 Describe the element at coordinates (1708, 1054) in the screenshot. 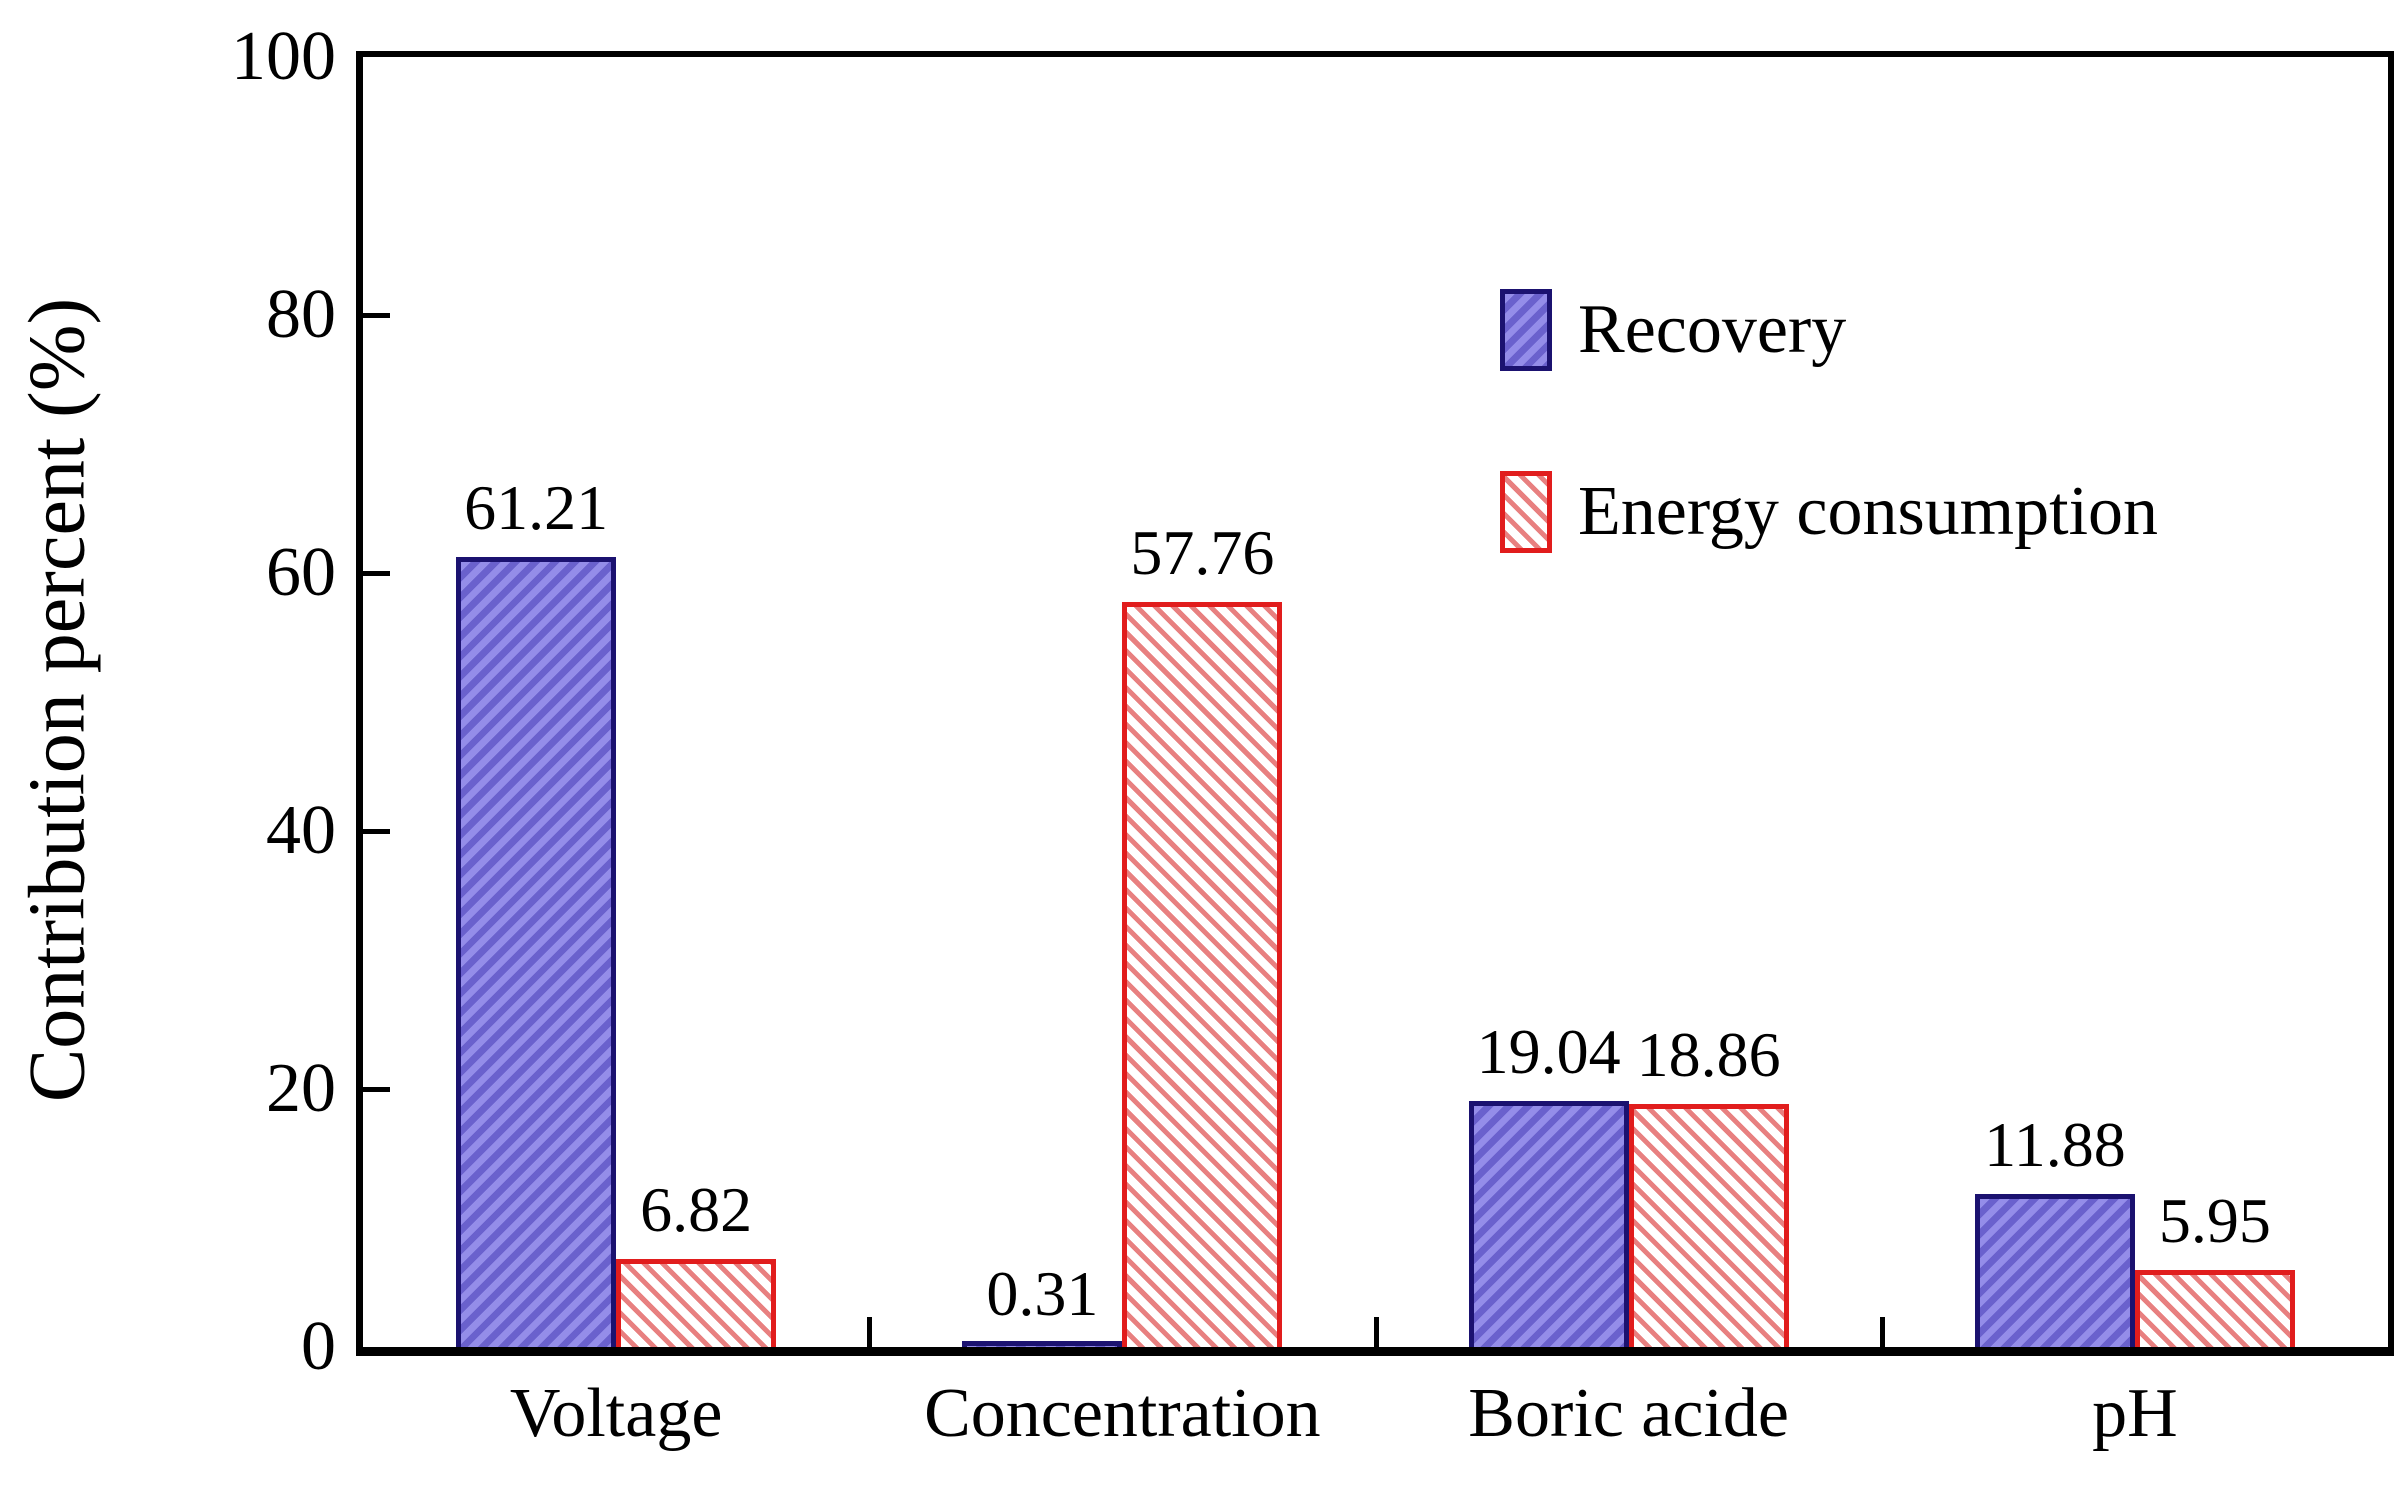

I see `bar-value-label: 18.86` at that location.